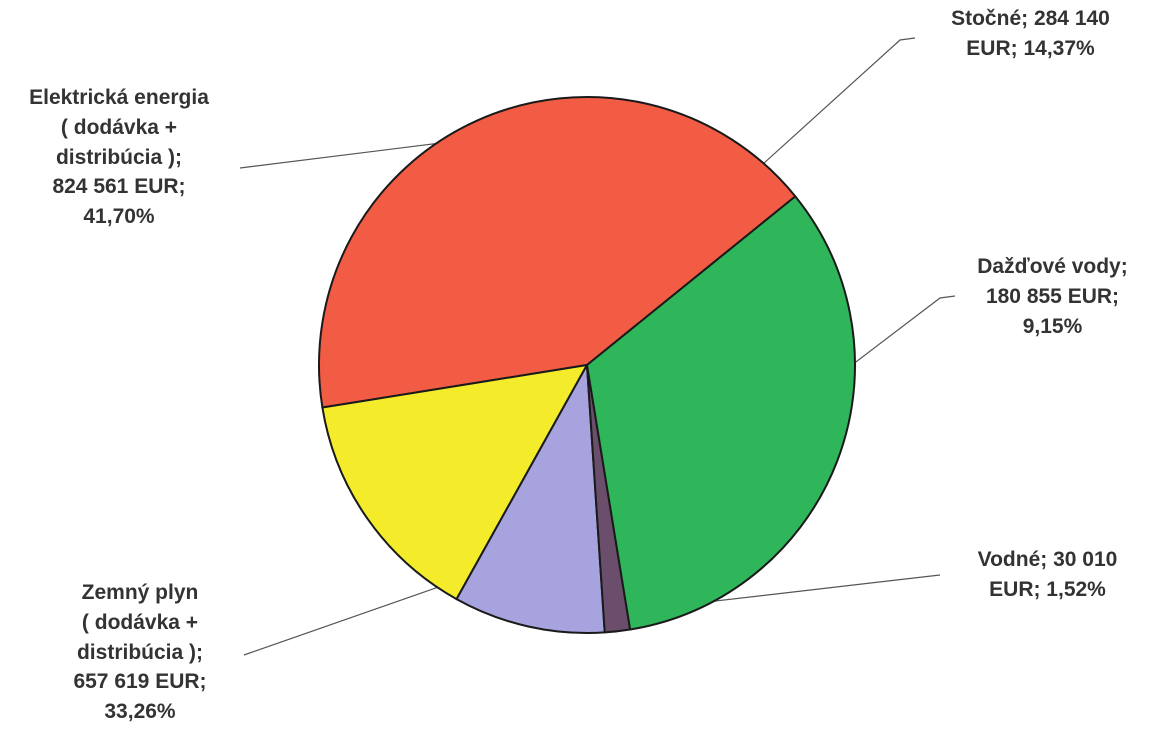 Image resolution: width=1158 pixels, height=736 pixels. What do you see at coordinates (454, 482) in the screenshot?
I see `pie-slice-stocne` at bounding box center [454, 482].